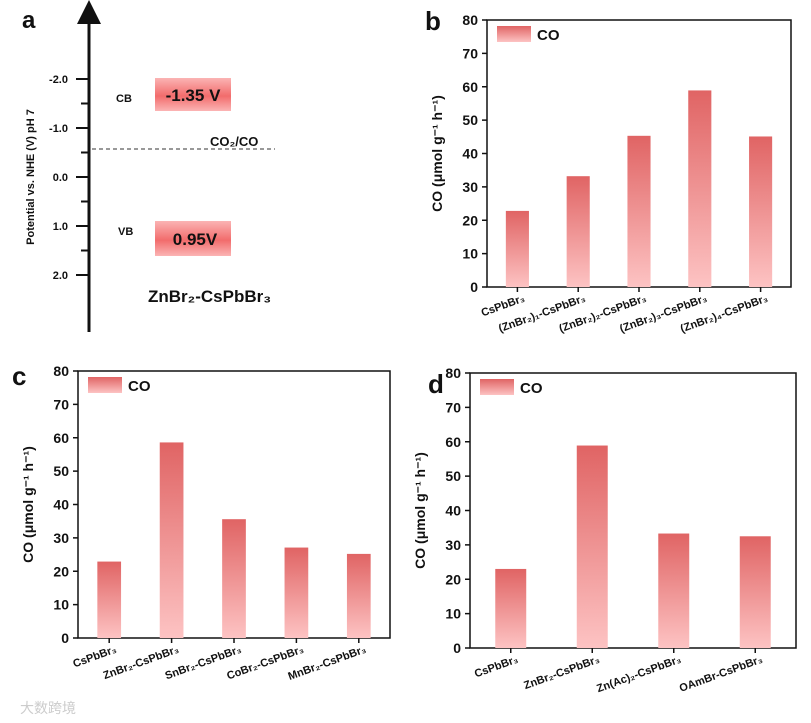  What do you see at coordinates (125, 232) in the screenshot?
I see `vb-label: VB` at bounding box center [125, 232].